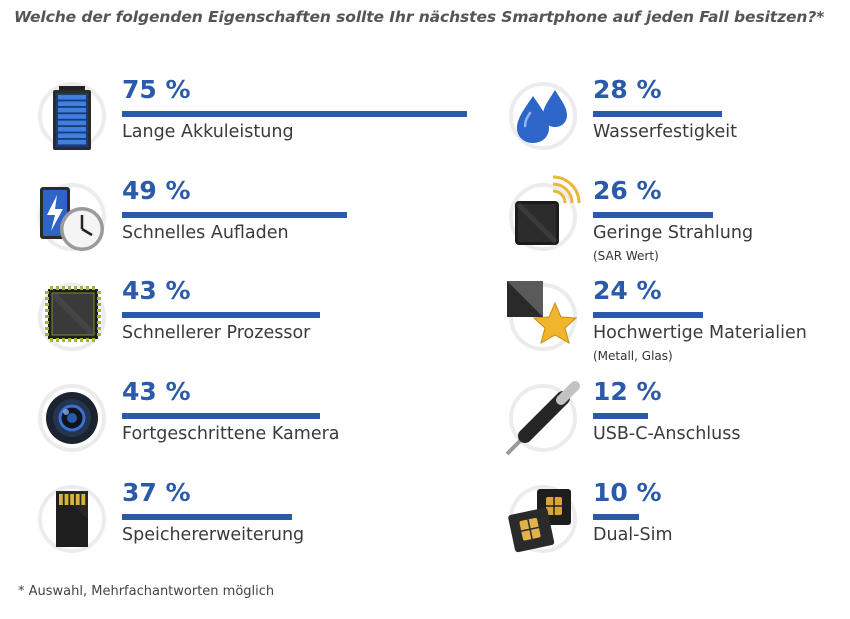 The width and height of the screenshot is (850, 619). I want to click on chart-item: 75 % Lange Akkuleistung, so click(263, 123).